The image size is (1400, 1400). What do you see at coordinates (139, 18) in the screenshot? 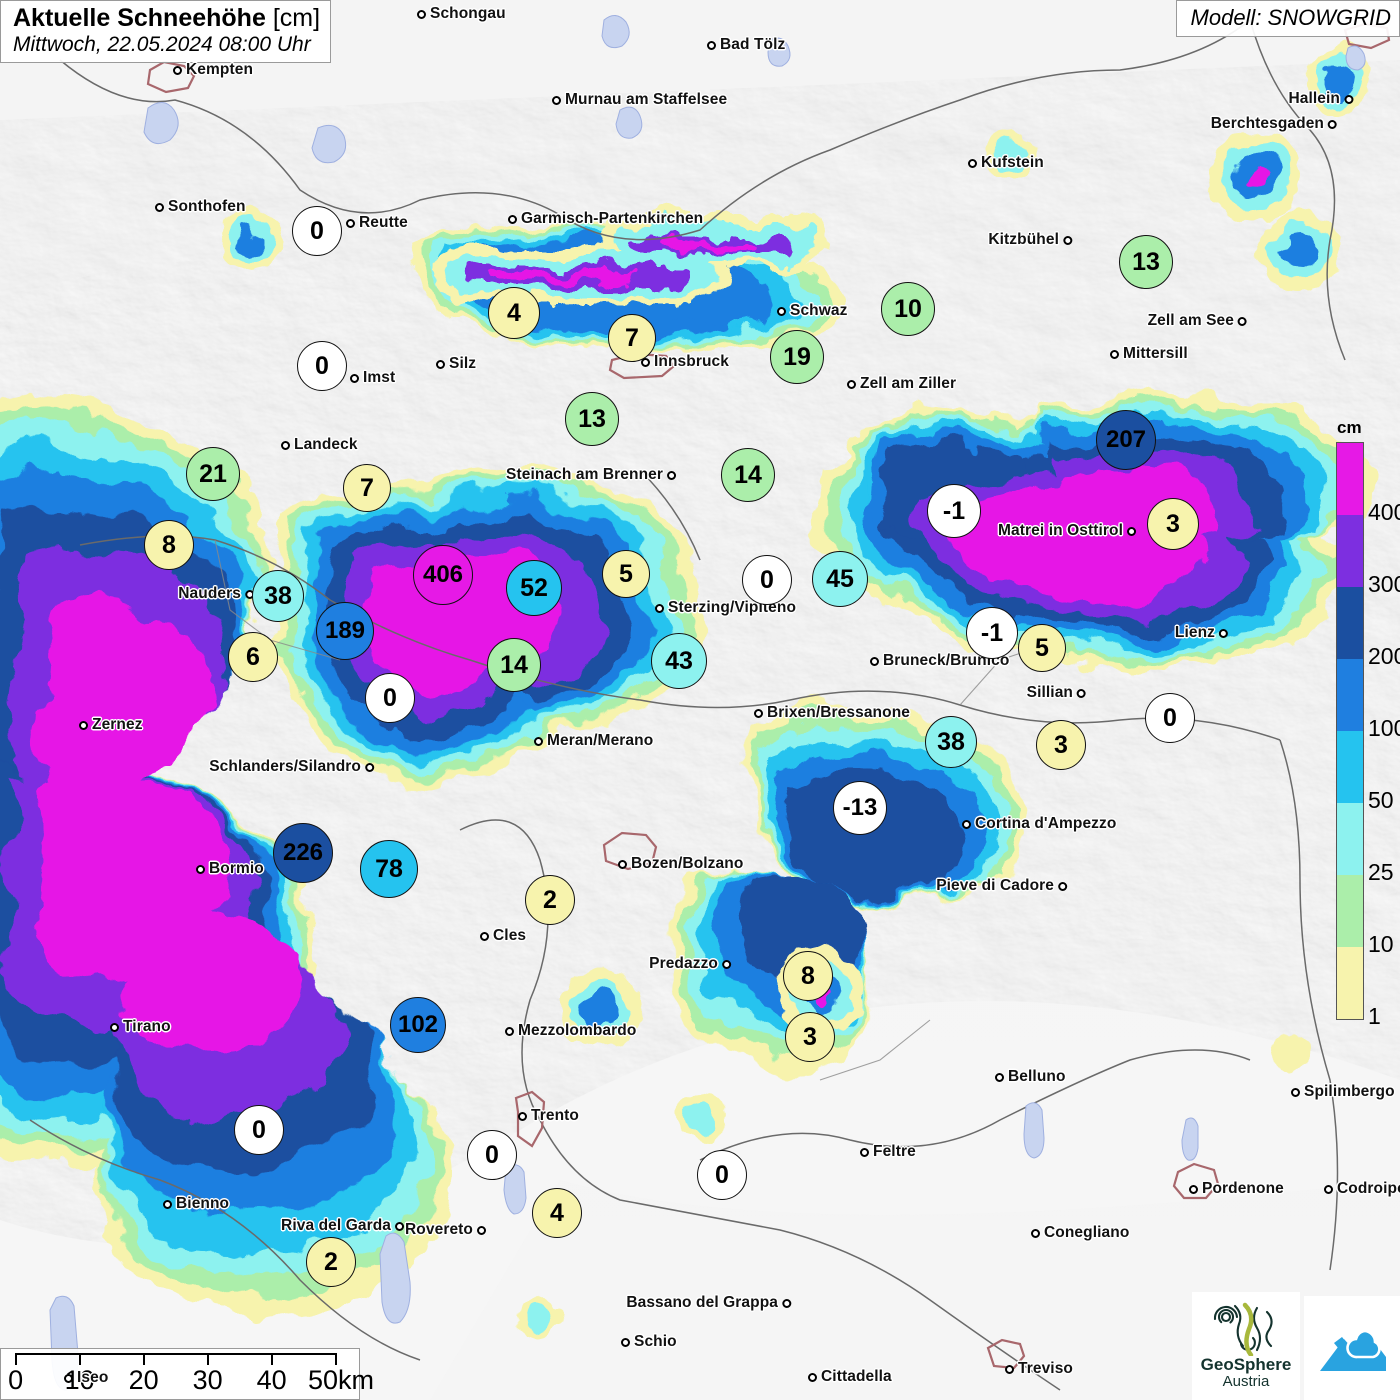
I see `title-text: Aktuelle Schneehöhe` at bounding box center [139, 18].